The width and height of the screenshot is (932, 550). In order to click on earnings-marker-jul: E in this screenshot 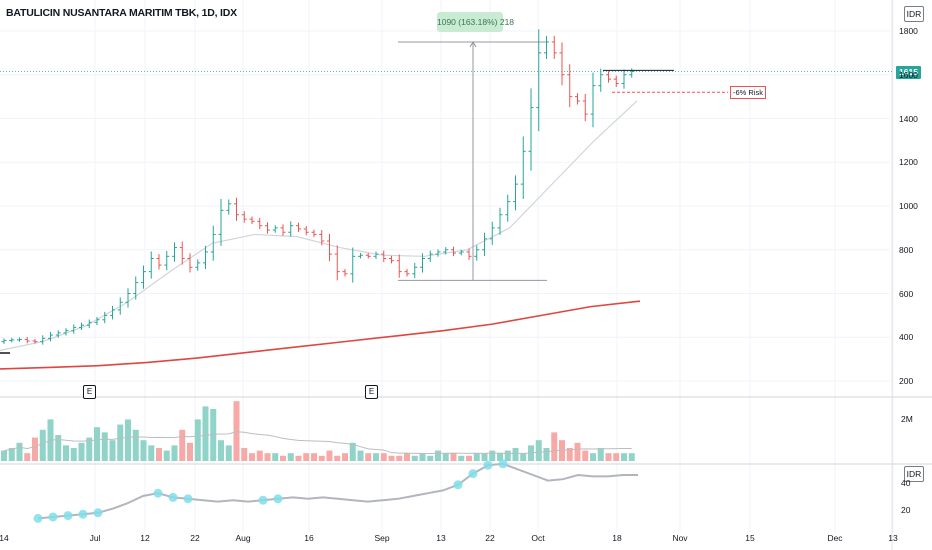, I will do `click(89, 392)`.